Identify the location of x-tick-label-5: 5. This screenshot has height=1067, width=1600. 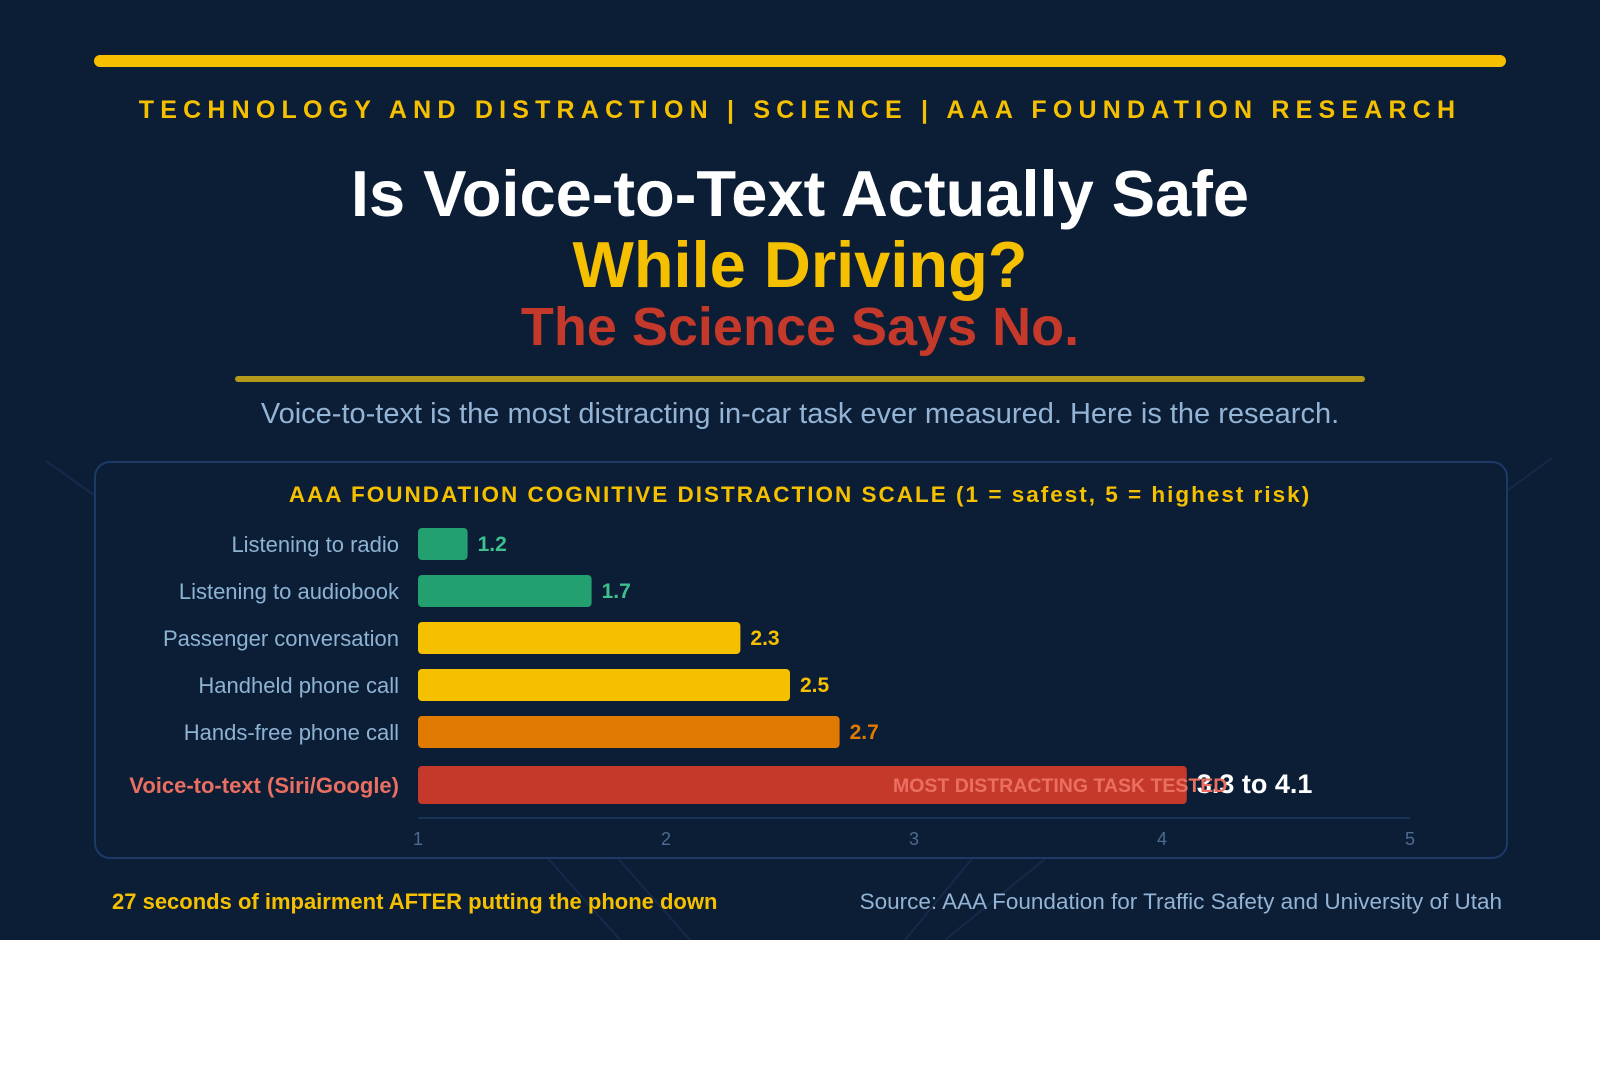
(1410, 839).